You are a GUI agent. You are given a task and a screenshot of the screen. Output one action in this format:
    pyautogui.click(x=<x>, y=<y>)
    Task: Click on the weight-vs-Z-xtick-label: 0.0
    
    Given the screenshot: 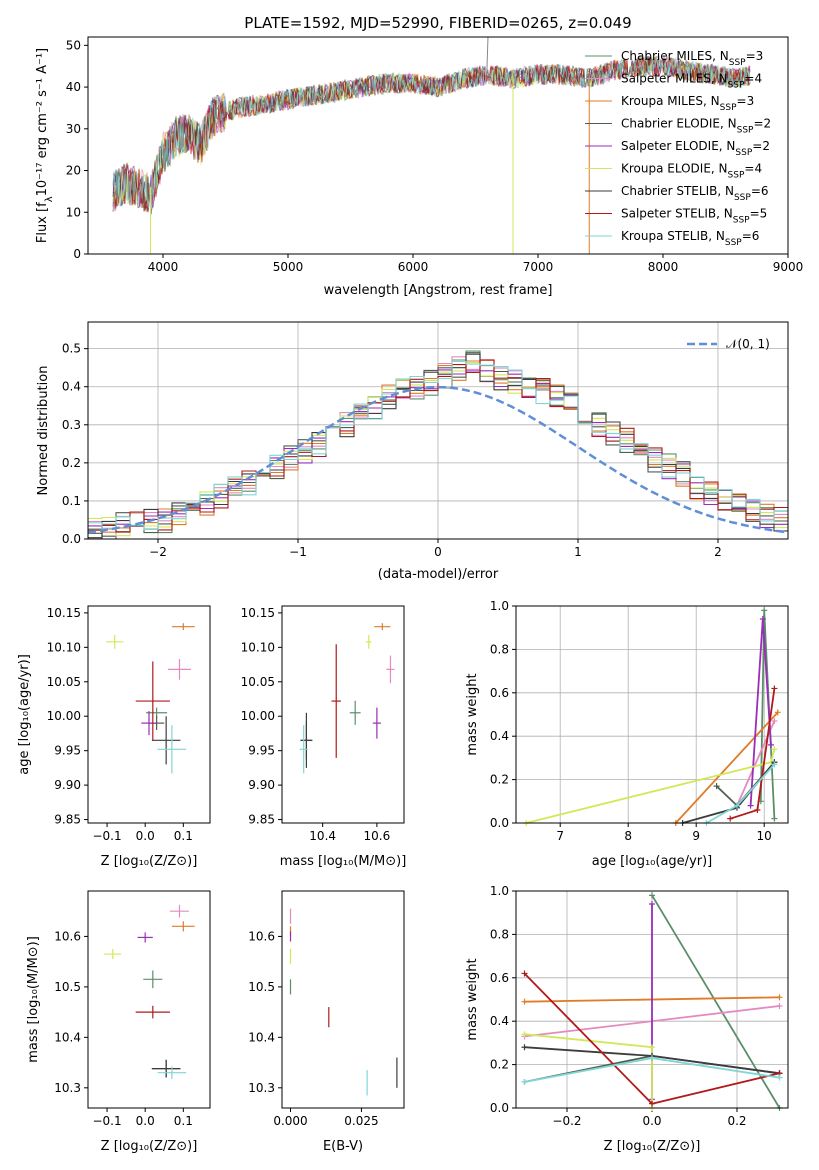 What is the action you would take?
    pyautogui.click(x=651, y=1121)
    